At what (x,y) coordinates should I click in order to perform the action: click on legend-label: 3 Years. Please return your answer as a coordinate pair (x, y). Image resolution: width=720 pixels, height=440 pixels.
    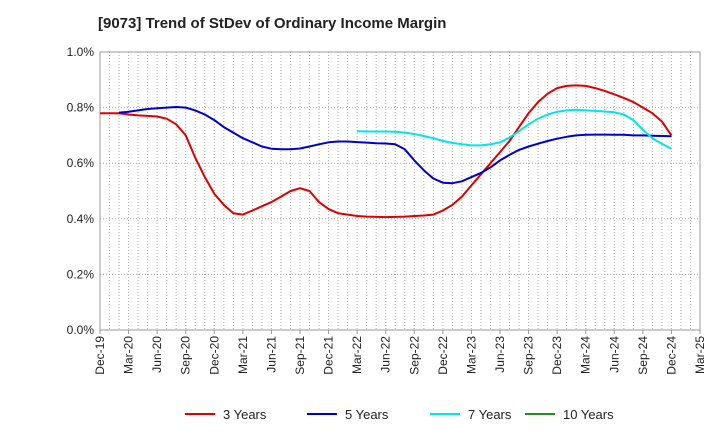
    Looking at the image, I should click on (245, 414).